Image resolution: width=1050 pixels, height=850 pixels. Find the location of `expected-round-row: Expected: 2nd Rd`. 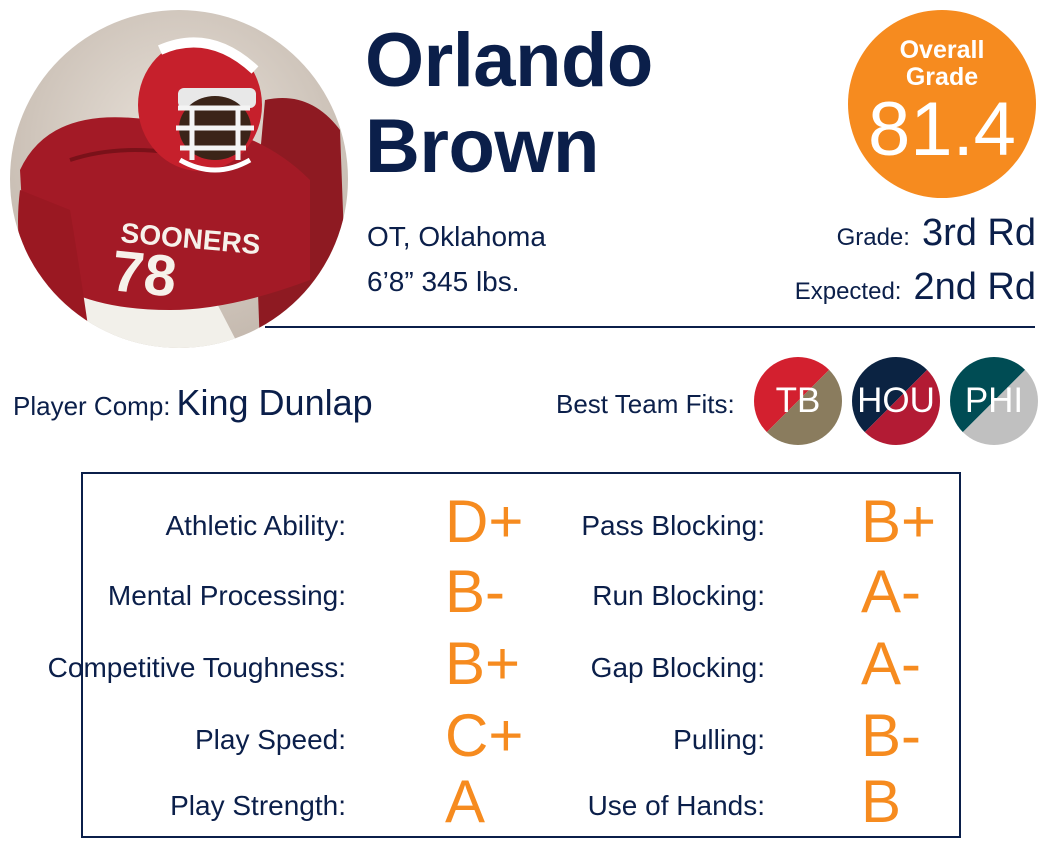

expected-round-row: Expected: 2nd Rd is located at coordinates (915, 287).